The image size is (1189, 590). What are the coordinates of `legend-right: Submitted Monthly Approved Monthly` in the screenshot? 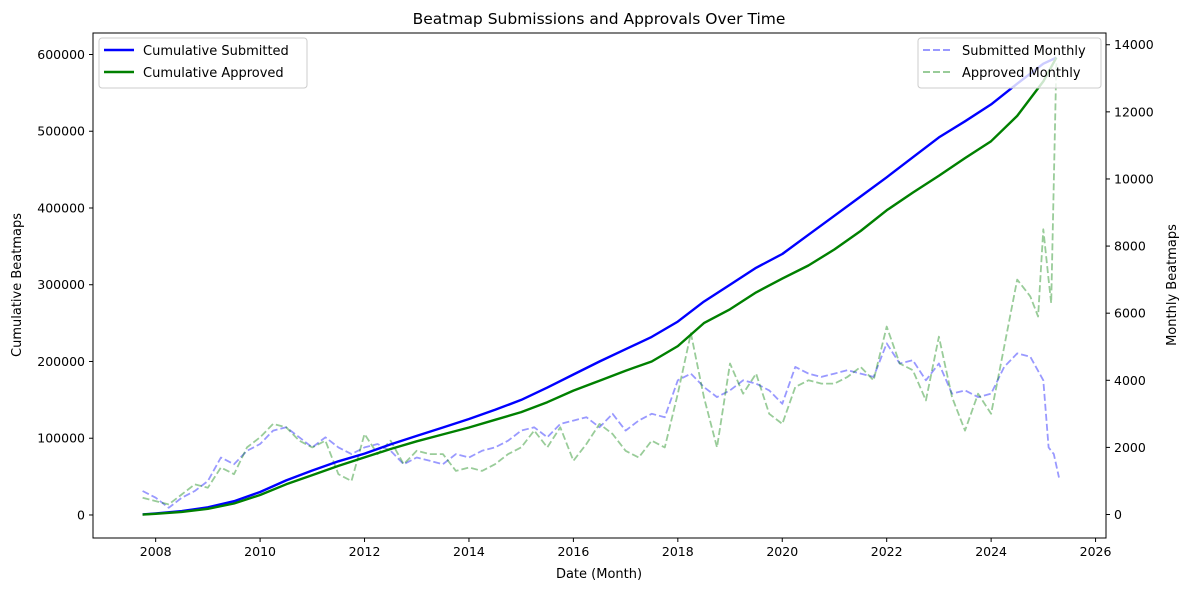 It's located at (1009, 63).